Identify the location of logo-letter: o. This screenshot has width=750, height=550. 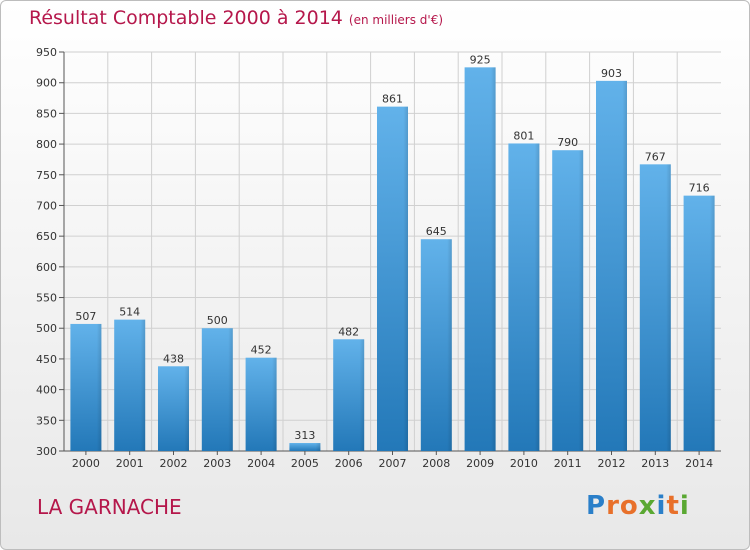
(629, 506).